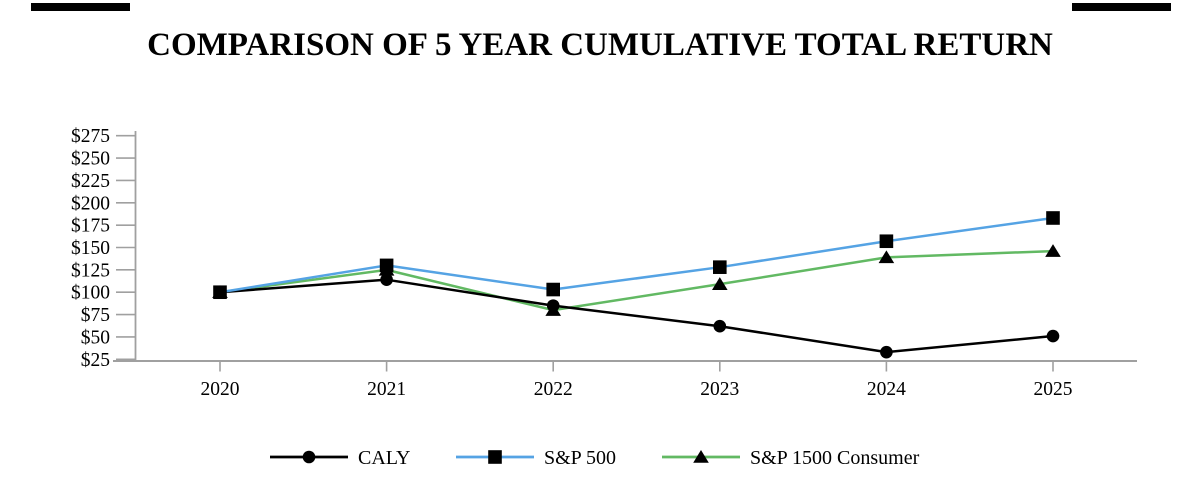 The image size is (1200, 500). I want to click on x-axis-label: 2024, so click(886, 389).